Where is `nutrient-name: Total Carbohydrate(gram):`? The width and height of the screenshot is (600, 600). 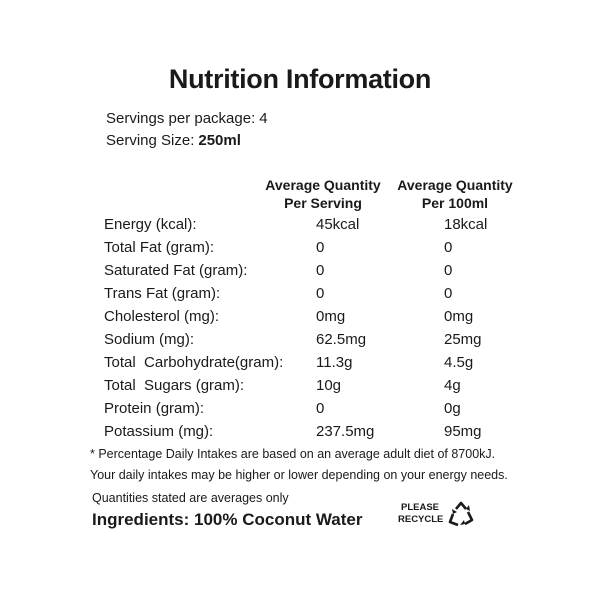
nutrient-name: Total Carbohydrate(gram): is located at coordinates (194, 362).